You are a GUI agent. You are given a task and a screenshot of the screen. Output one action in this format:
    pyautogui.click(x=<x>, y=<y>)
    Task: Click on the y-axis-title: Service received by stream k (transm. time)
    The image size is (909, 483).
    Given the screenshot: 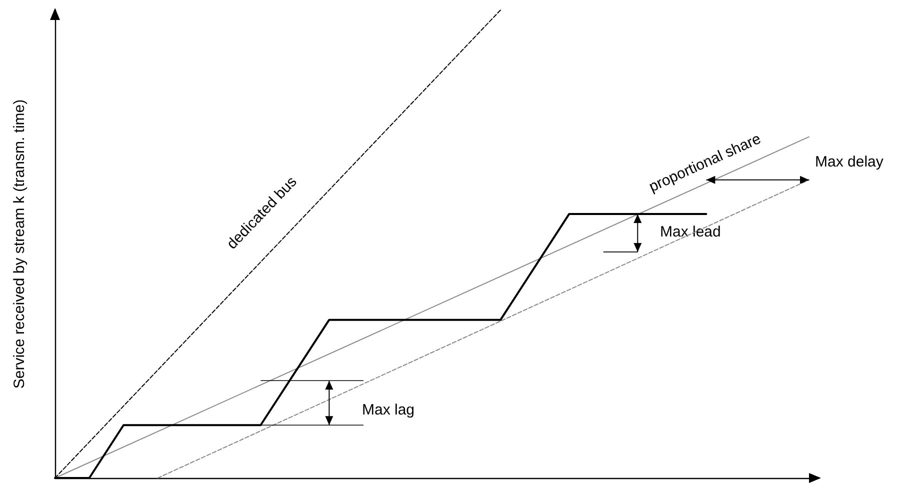 What is the action you would take?
    pyautogui.click(x=19, y=244)
    